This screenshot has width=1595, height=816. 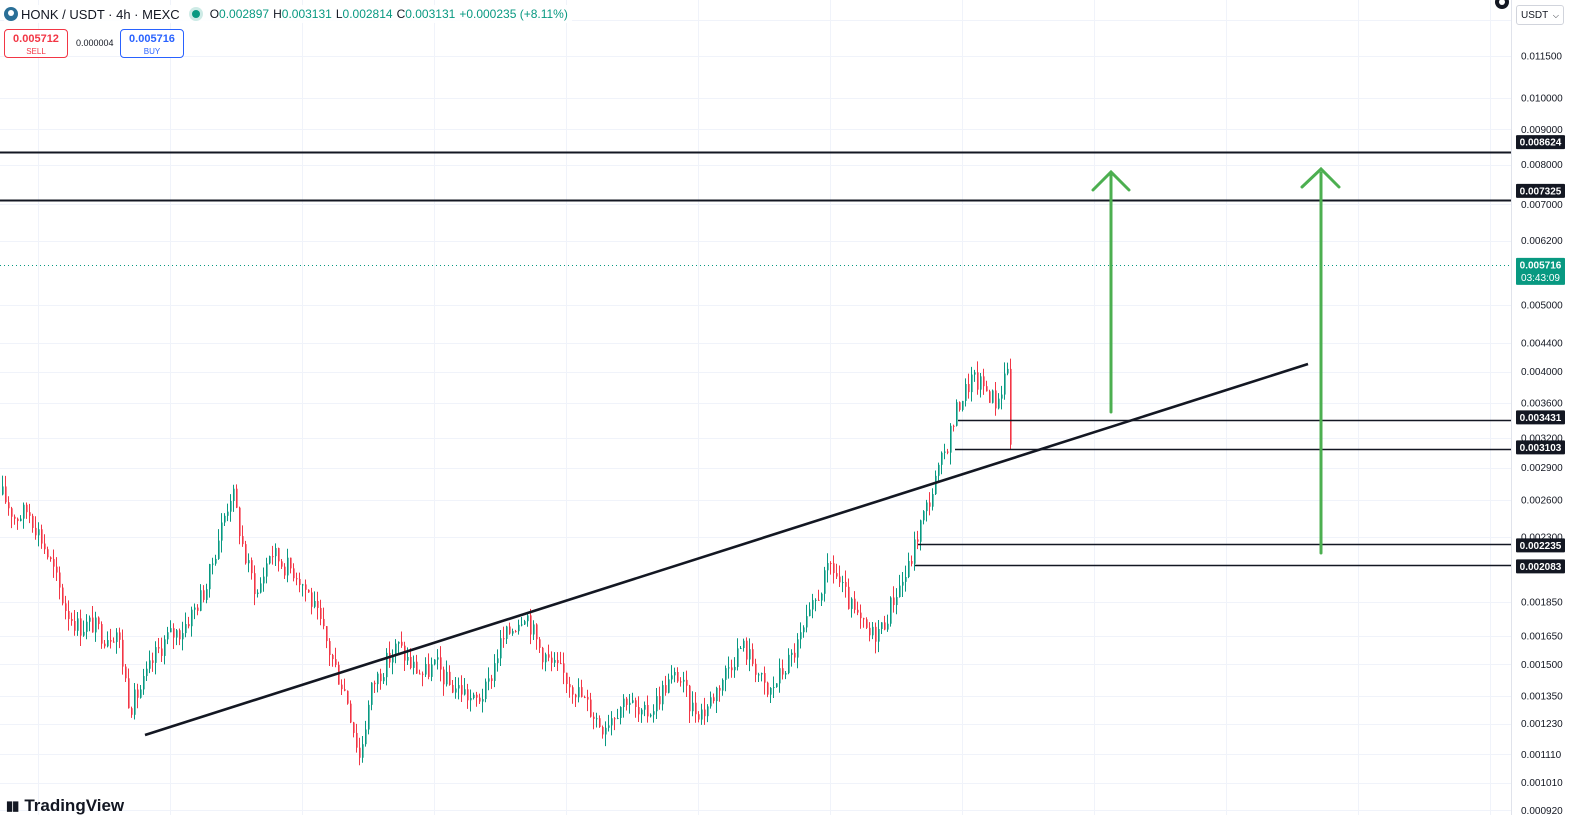 What do you see at coordinates (1502, 4) in the screenshot?
I see `settings-icon` at bounding box center [1502, 4].